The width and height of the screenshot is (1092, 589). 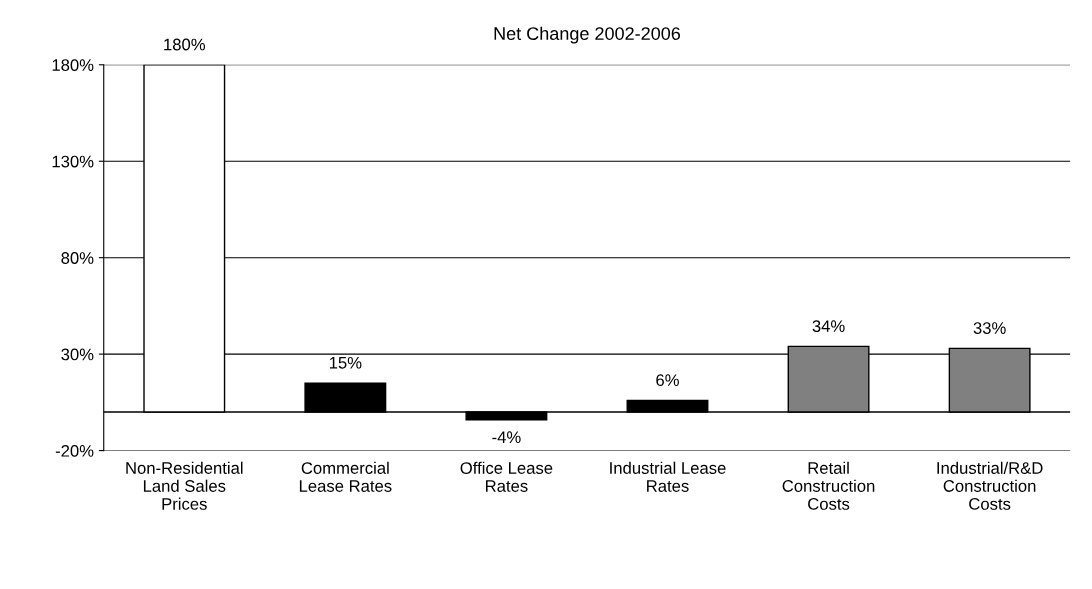 What do you see at coordinates (77, 354) in the screenshot?
I see `y-tick-label: 30%` at bounding box center [77, 354].